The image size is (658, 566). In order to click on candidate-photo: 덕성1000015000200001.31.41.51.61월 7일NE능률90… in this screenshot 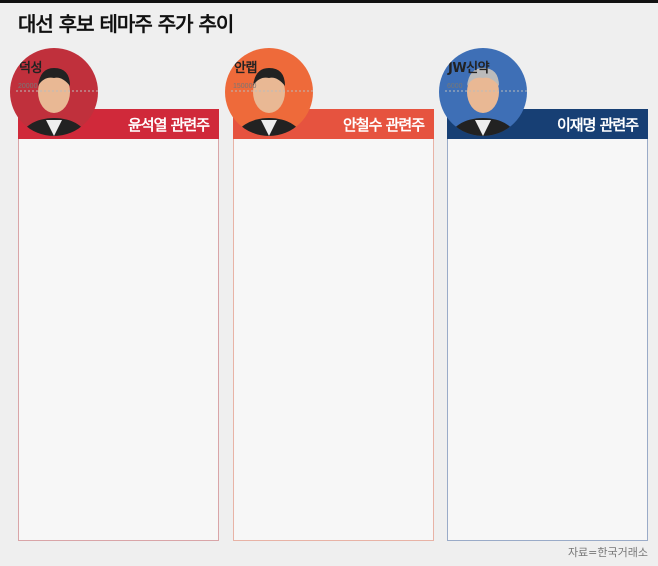, I will do `click(54, 92)`.